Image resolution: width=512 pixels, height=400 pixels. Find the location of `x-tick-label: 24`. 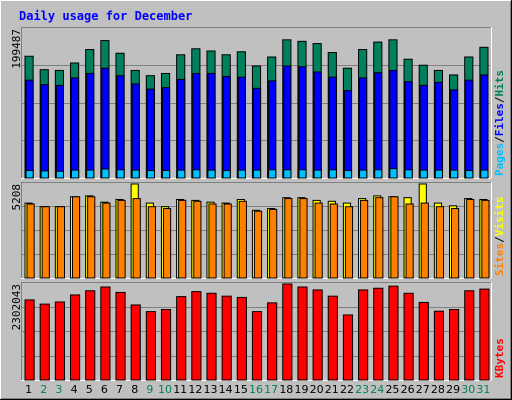

x-tick-label: 24 is located at coordinates (377, 389).